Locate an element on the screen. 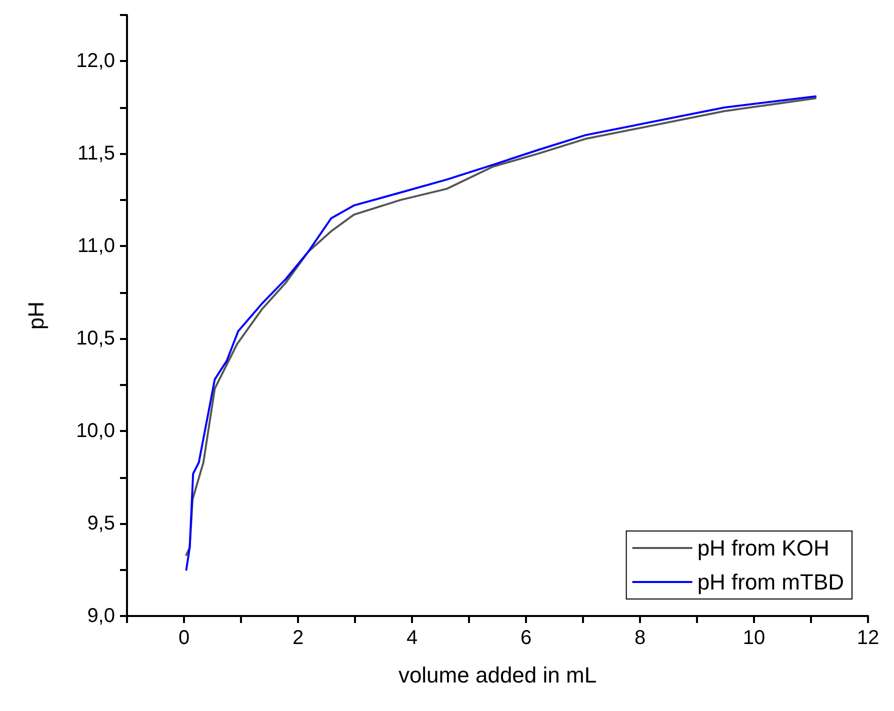  x-tick-label: 8 is located at coordinates (640, 638).